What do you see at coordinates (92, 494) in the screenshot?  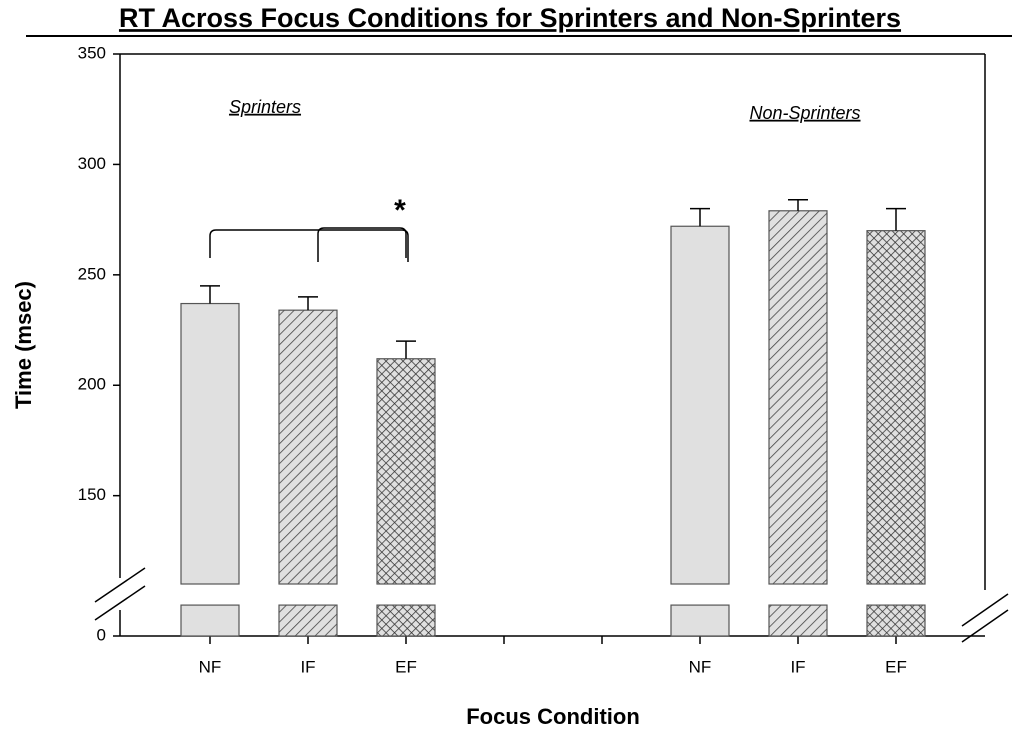 I see `y-tick-label: 150` at bounding box center [92, 494].